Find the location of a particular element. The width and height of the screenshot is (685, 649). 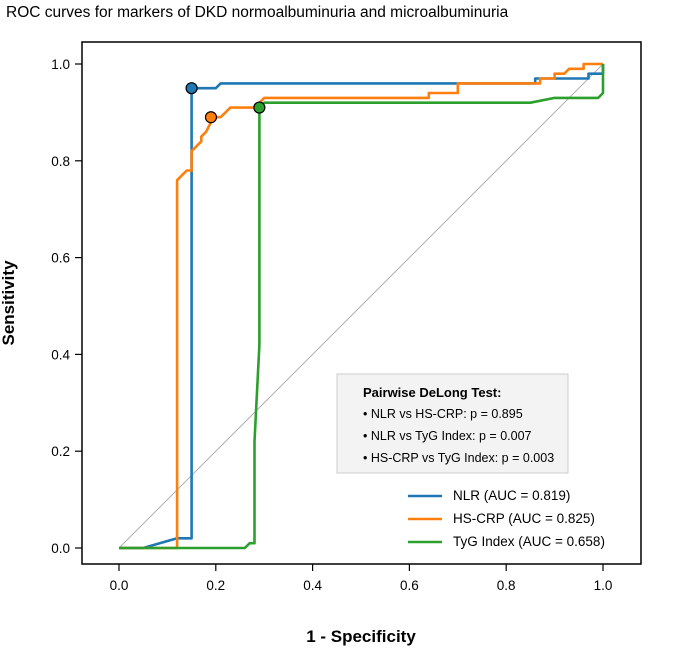

x-tick-label: 0.4 is located at coordinates (312, 585).